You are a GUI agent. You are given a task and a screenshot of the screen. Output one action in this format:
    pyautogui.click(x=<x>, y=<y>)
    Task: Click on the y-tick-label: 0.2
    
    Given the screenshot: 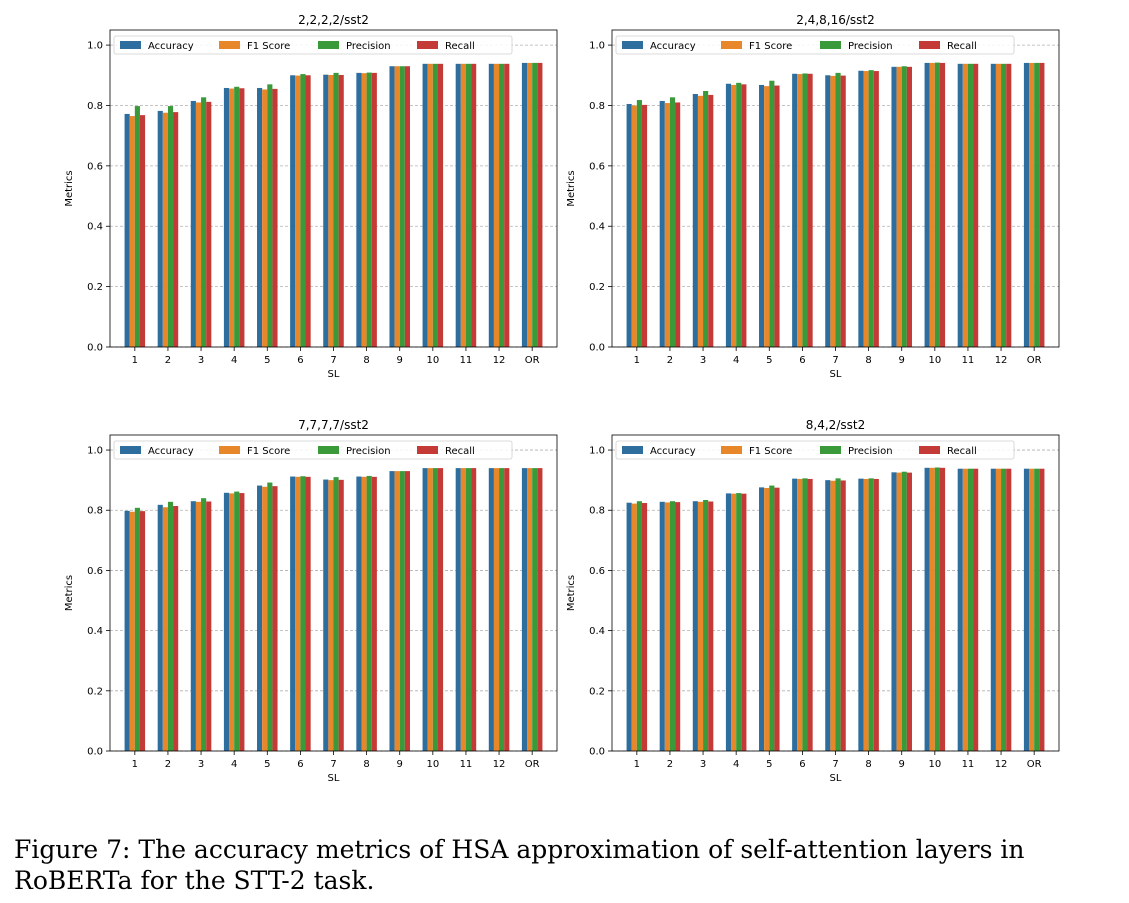 What is the action you would take?
    pyautogui.click(x=597, y=287)
    